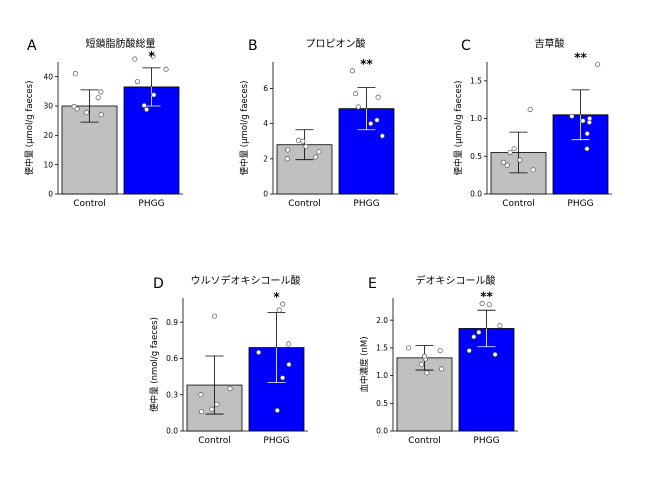 The image size is (650, 487). What do you see at coordinates (364, 364) in the screenshot?
I see `y-axis-label: 血中濃度 (nM)` at bounding box center [364, 364].